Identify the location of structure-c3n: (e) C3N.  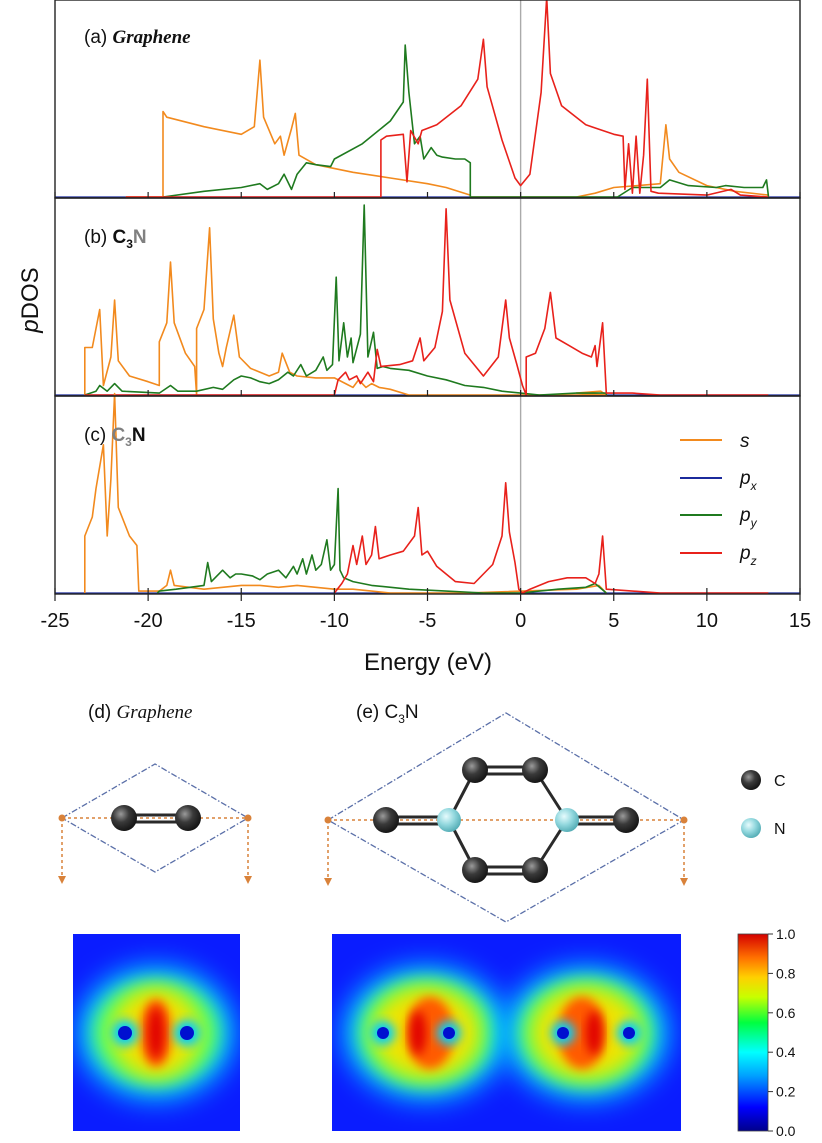
(506, 812).